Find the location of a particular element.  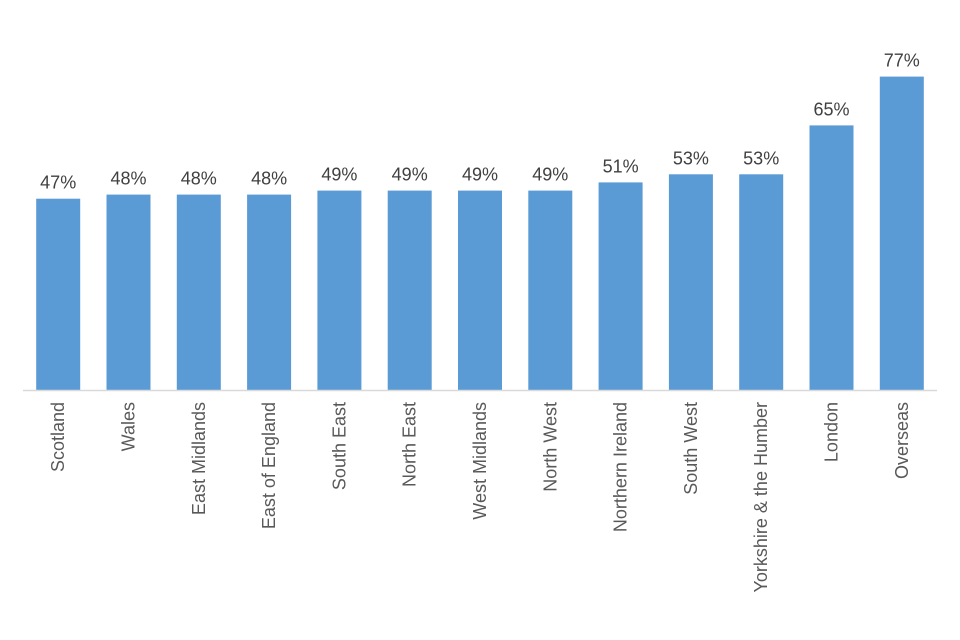

category-label-south-west: South West is located at coordinates (691, 448).